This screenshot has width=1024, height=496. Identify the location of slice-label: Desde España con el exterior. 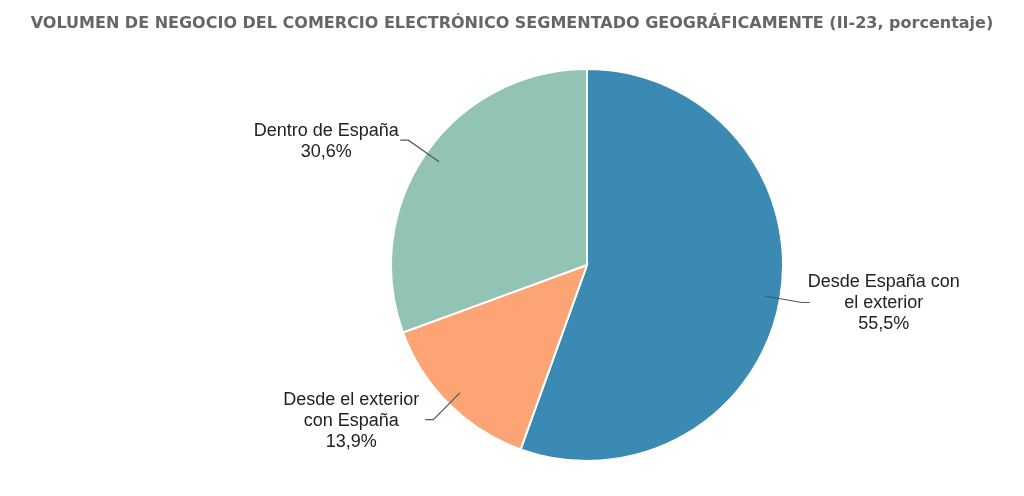
(883, 292).